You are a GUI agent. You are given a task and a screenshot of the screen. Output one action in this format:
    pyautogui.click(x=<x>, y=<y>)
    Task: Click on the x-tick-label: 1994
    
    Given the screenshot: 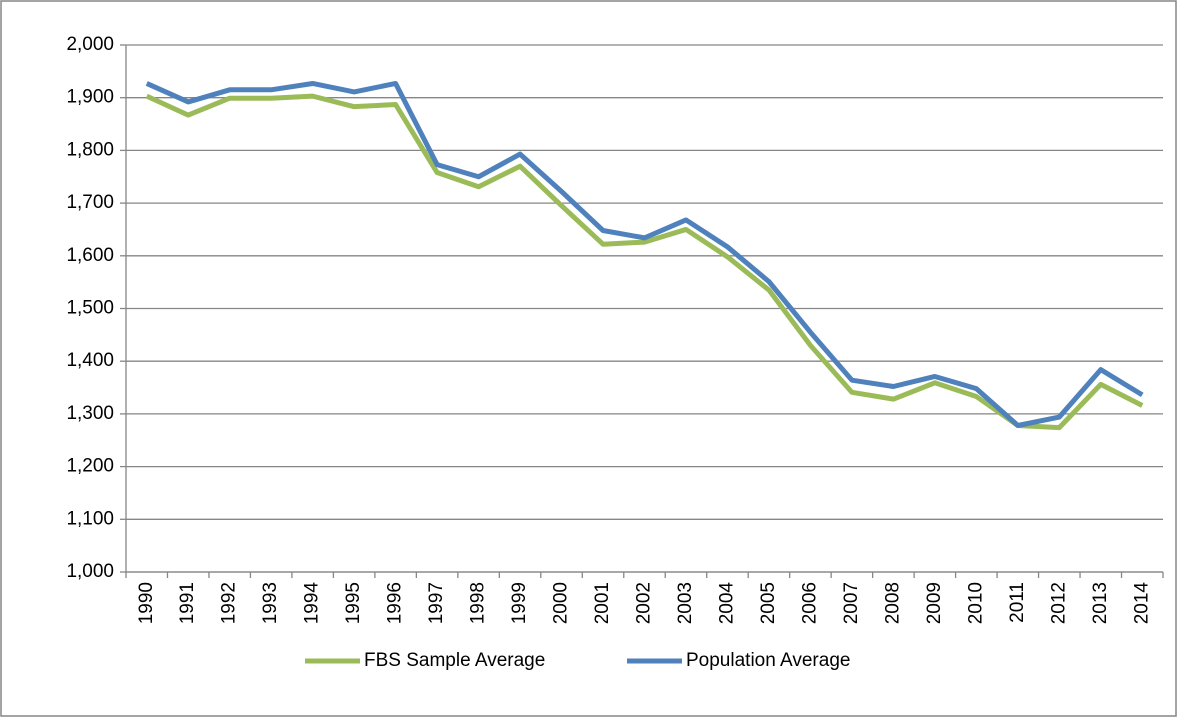 What is the action you would take?
    pyautogui.click(x=312, y=603)
    